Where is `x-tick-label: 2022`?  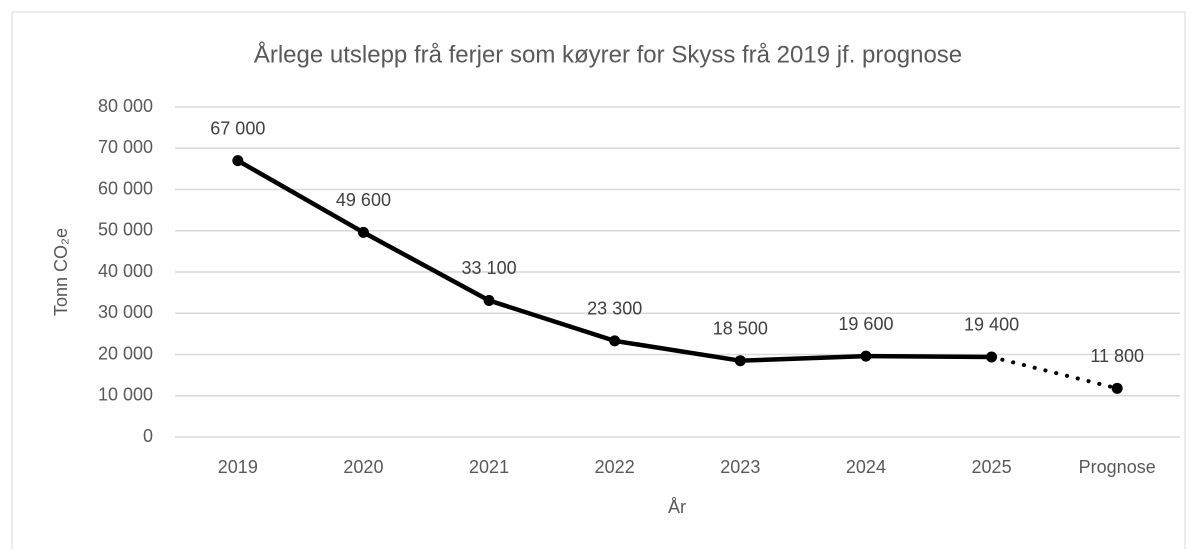 x-tick-label: 2022 is located at coordinates (615, 467).